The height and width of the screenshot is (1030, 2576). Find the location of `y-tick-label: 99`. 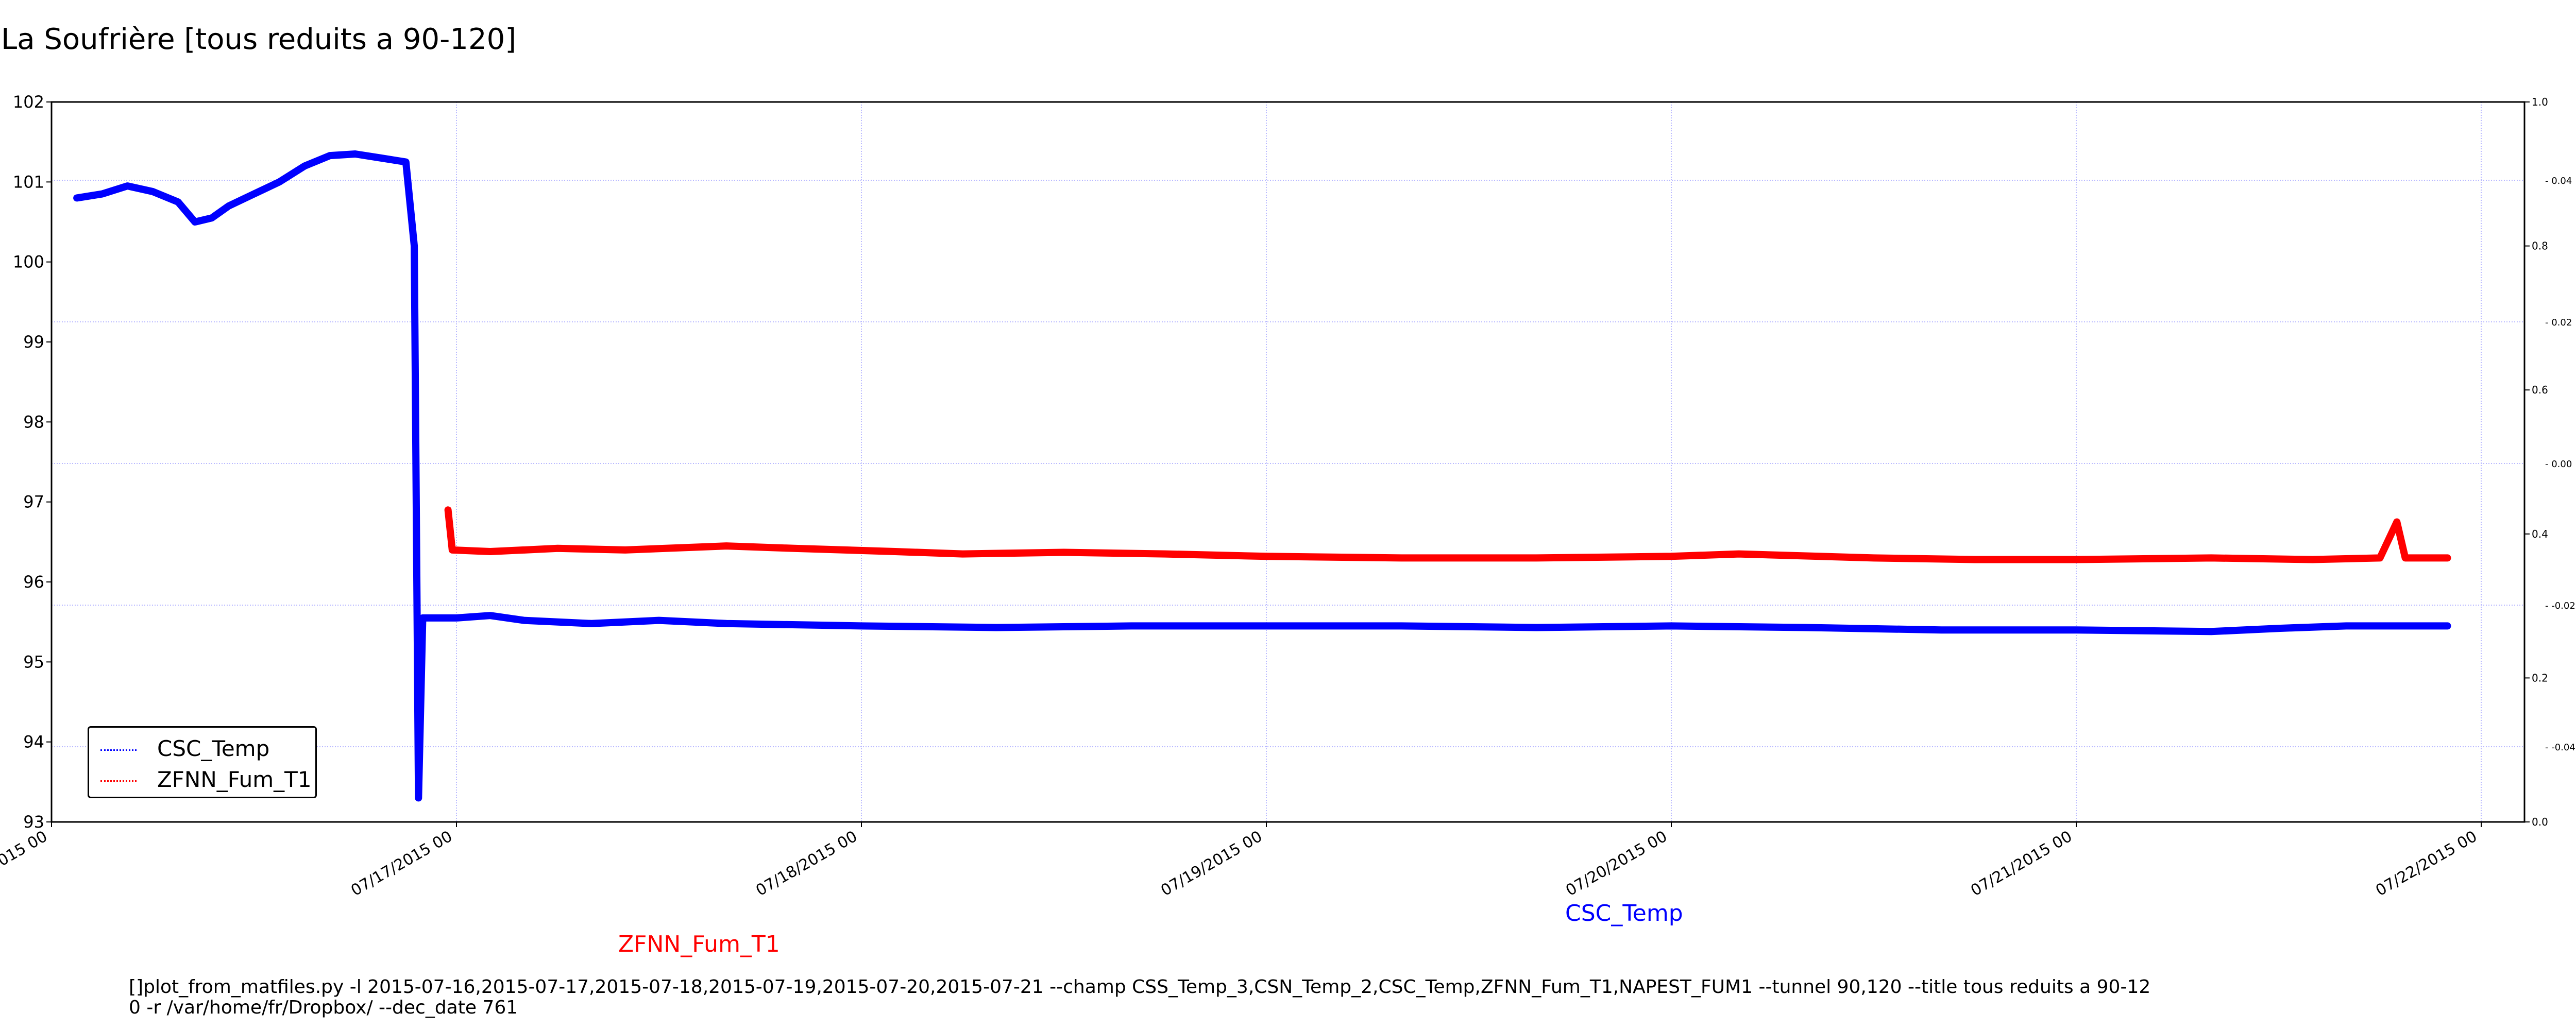

y-tick-label: 99 is located at coordinates (33, 342).